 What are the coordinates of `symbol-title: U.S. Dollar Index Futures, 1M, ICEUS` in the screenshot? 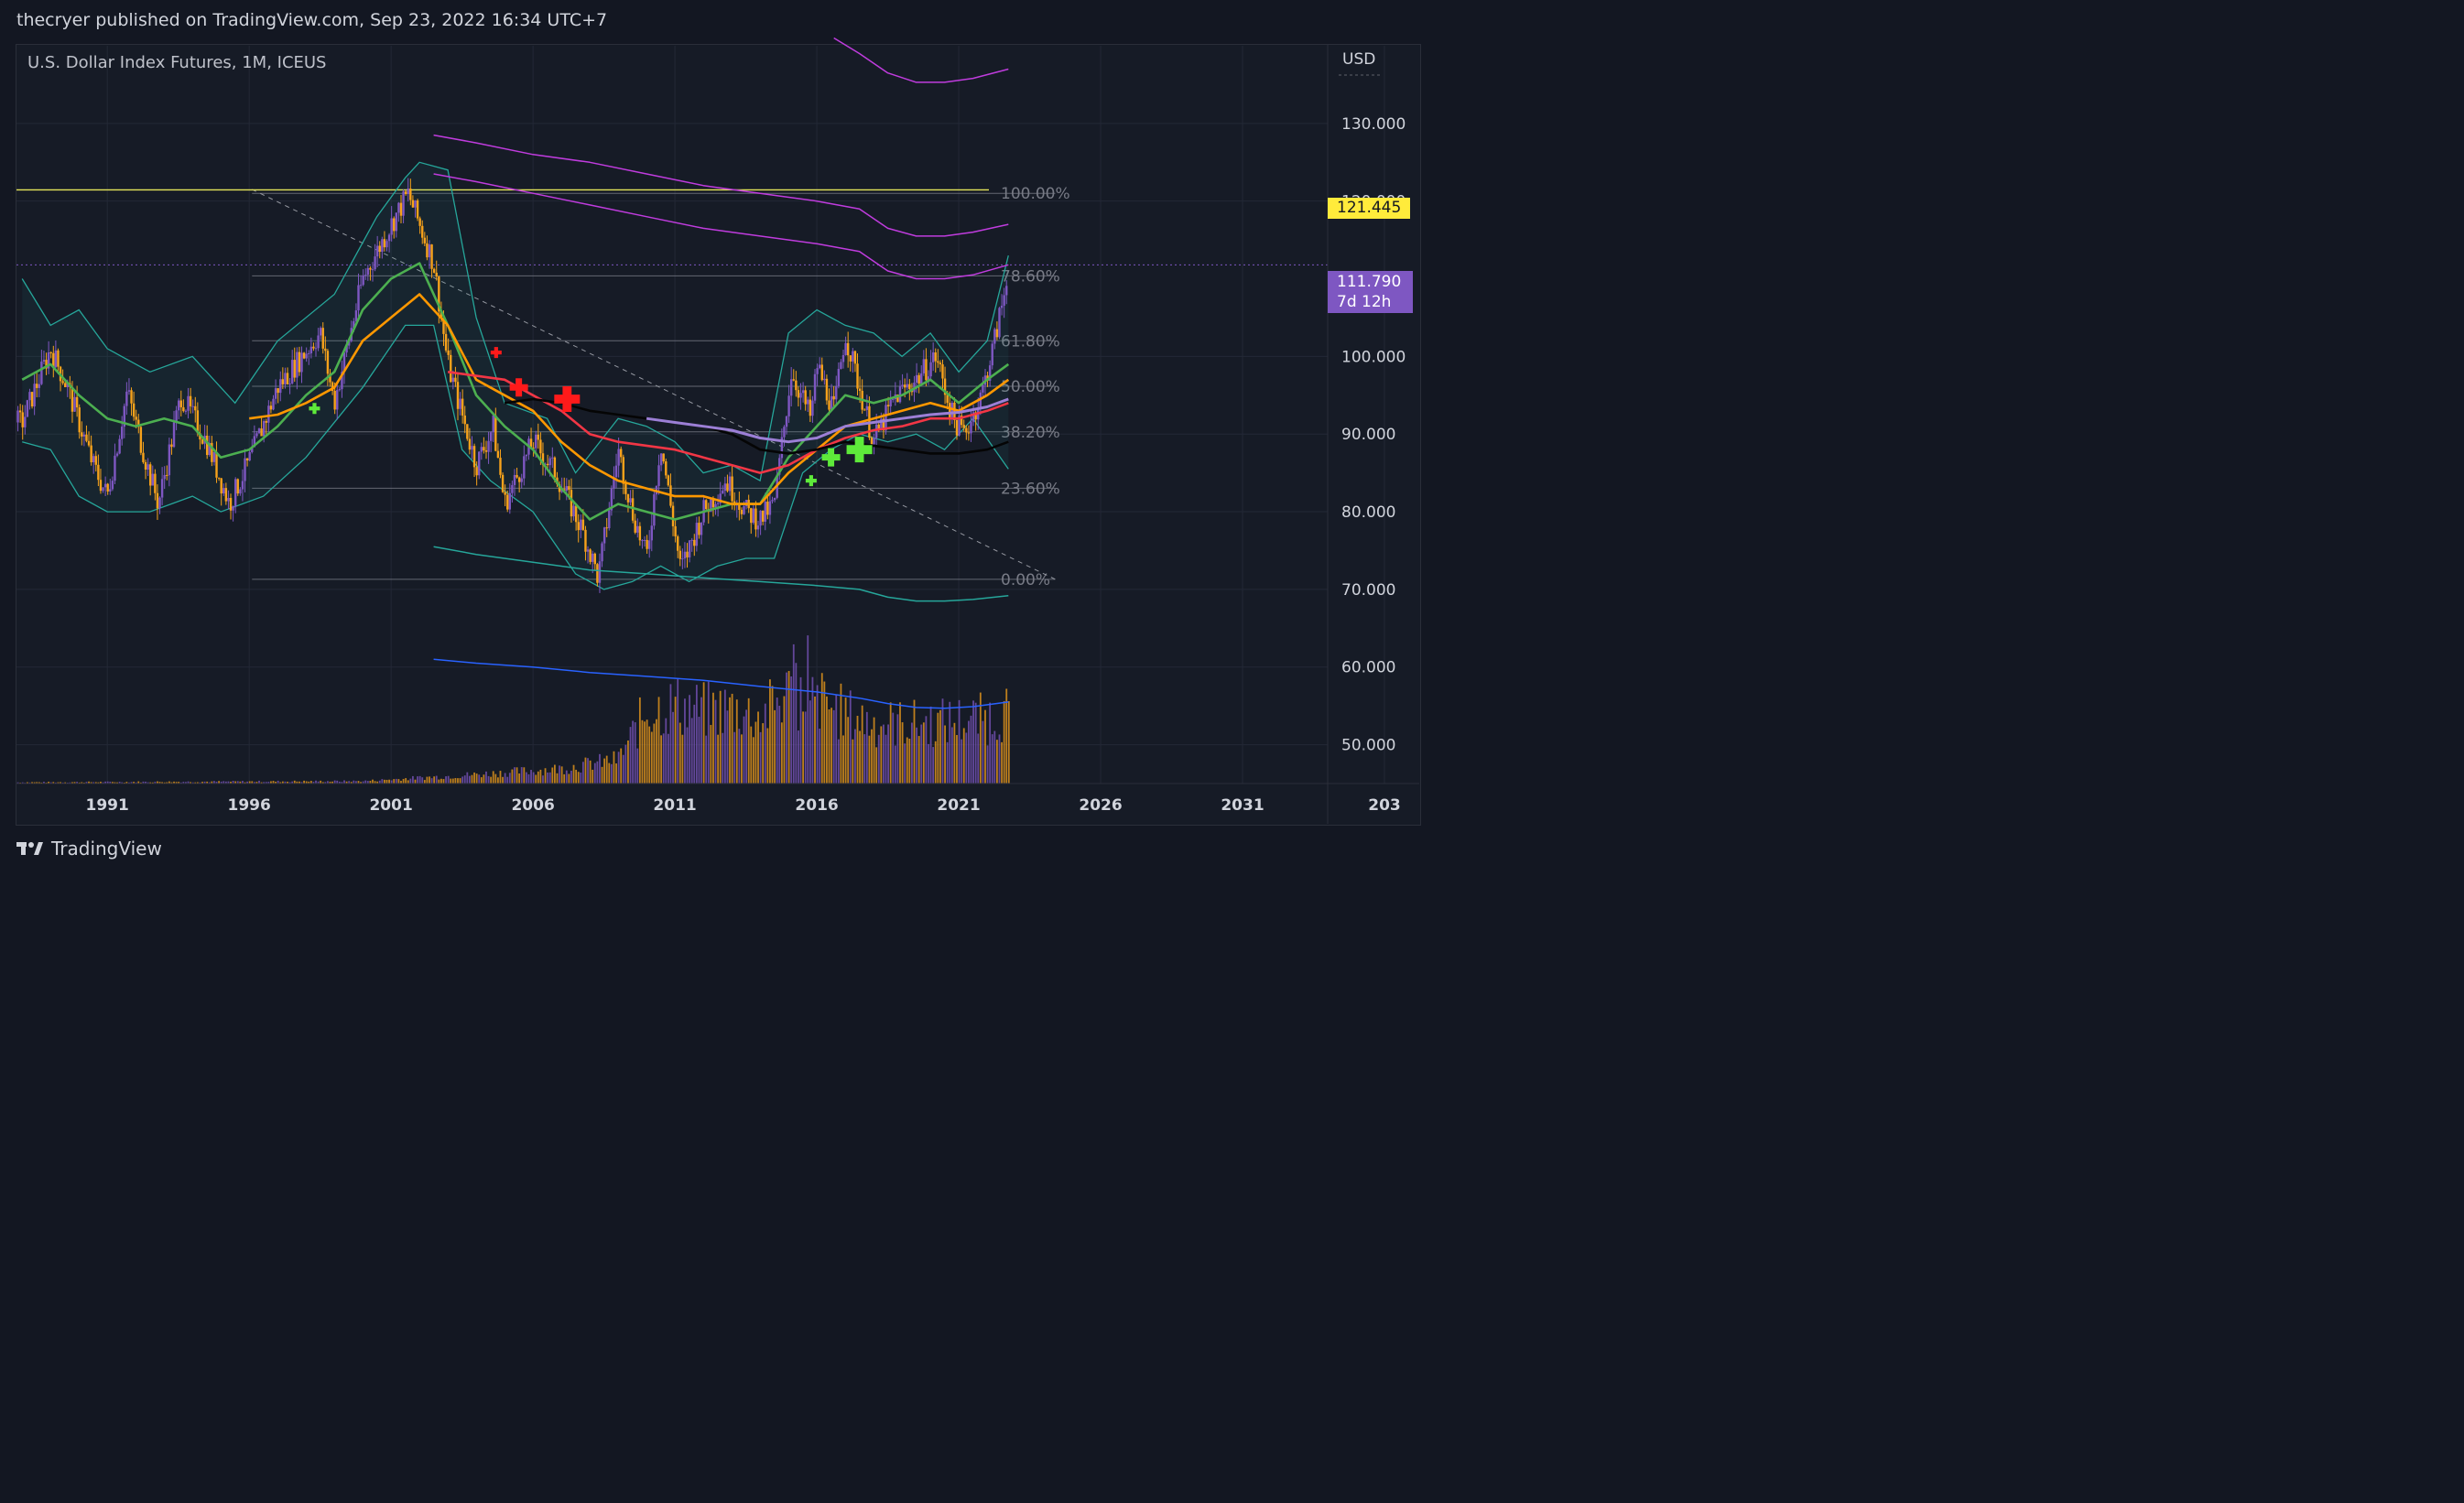 It's located at (177, 62).